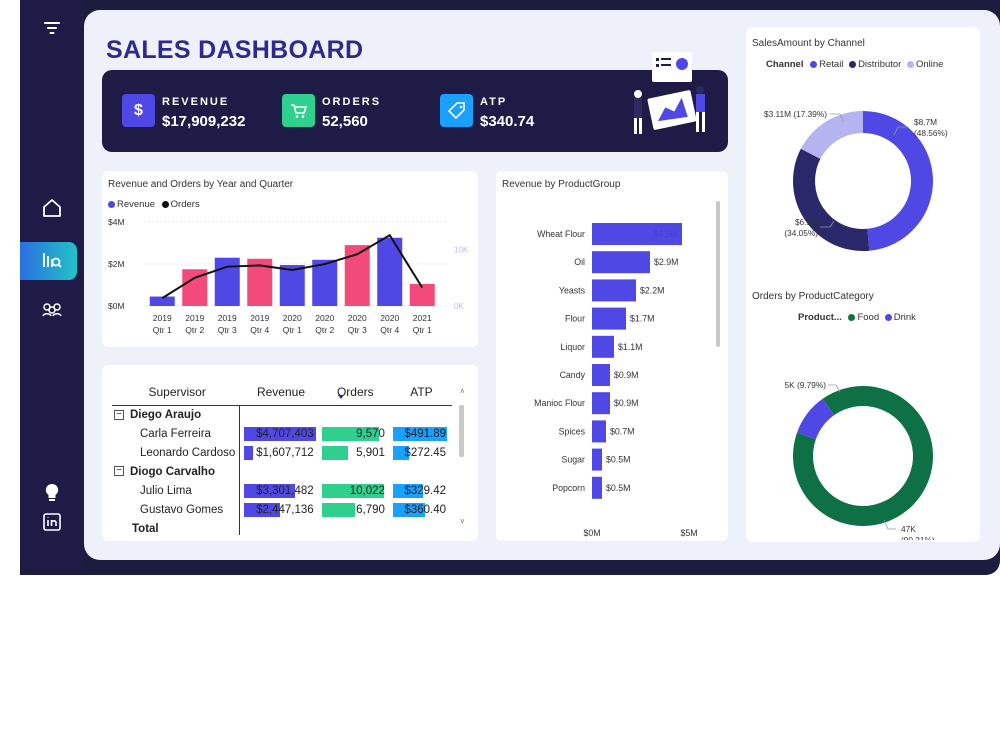 This screenshot has width=1000, height=750. I want to click on category-legend: Product... Food Drink, so click(857, 317).